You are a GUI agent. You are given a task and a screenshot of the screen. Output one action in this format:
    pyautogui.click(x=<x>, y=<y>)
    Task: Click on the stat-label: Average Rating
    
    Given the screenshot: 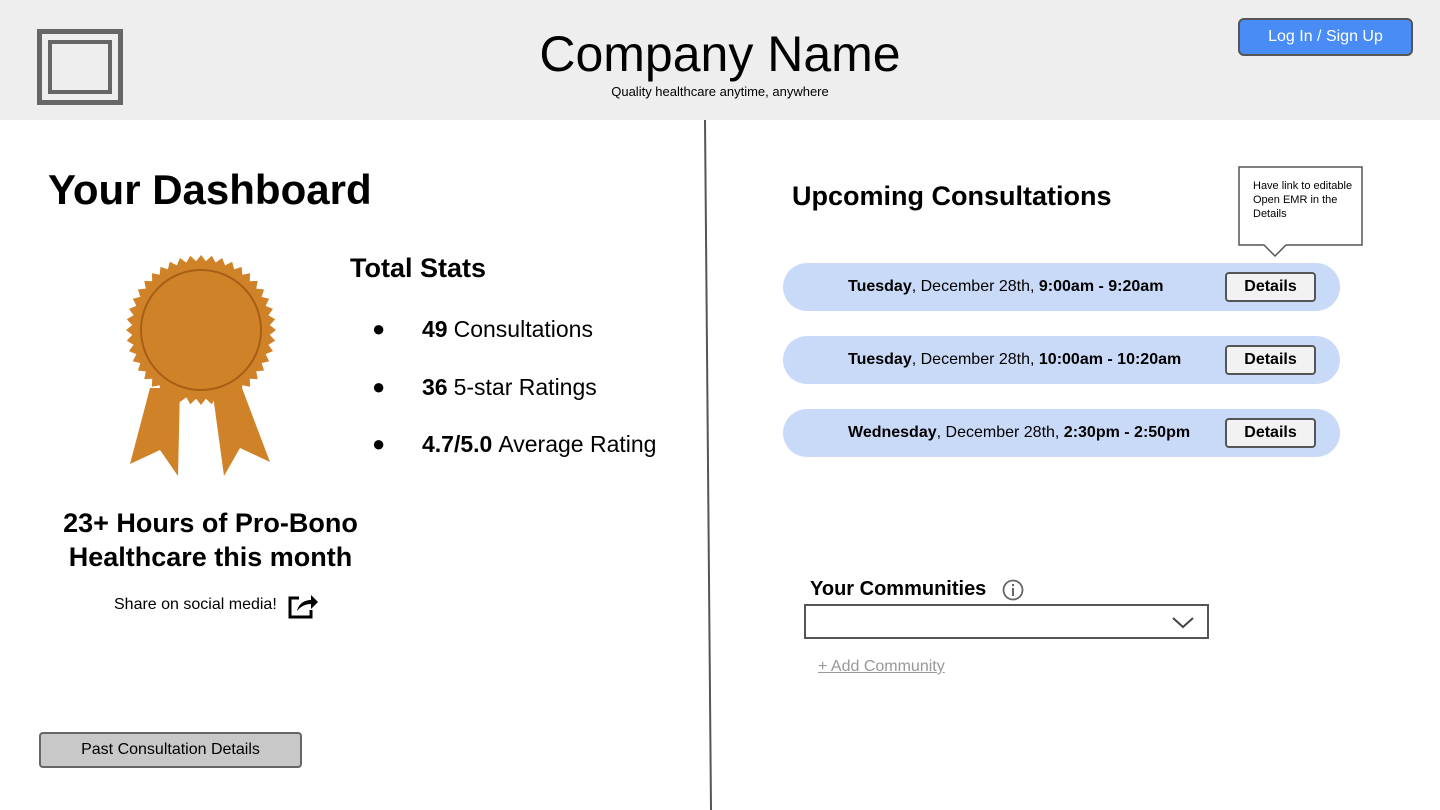 What is the action you would take?
    pyautogui.click(x=577, y=444)
    